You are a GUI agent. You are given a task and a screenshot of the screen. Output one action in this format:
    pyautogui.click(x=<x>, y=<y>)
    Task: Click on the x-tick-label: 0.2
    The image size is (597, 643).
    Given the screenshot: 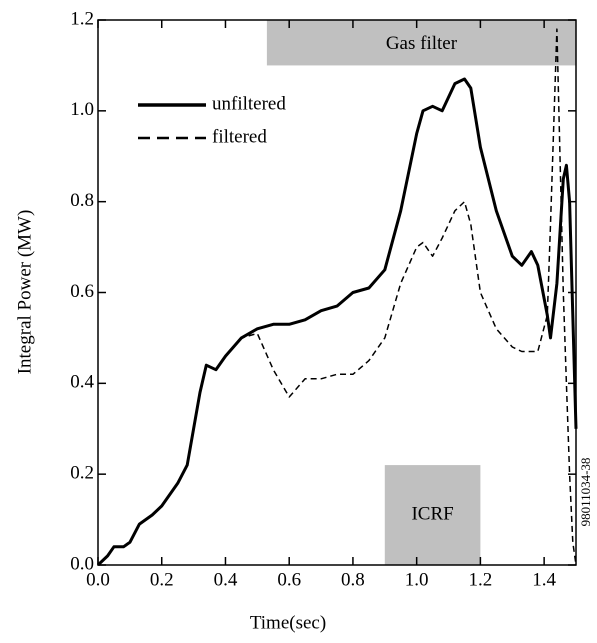 What is the action you would take?
    pyautogui.click(x=162, y=579)
    